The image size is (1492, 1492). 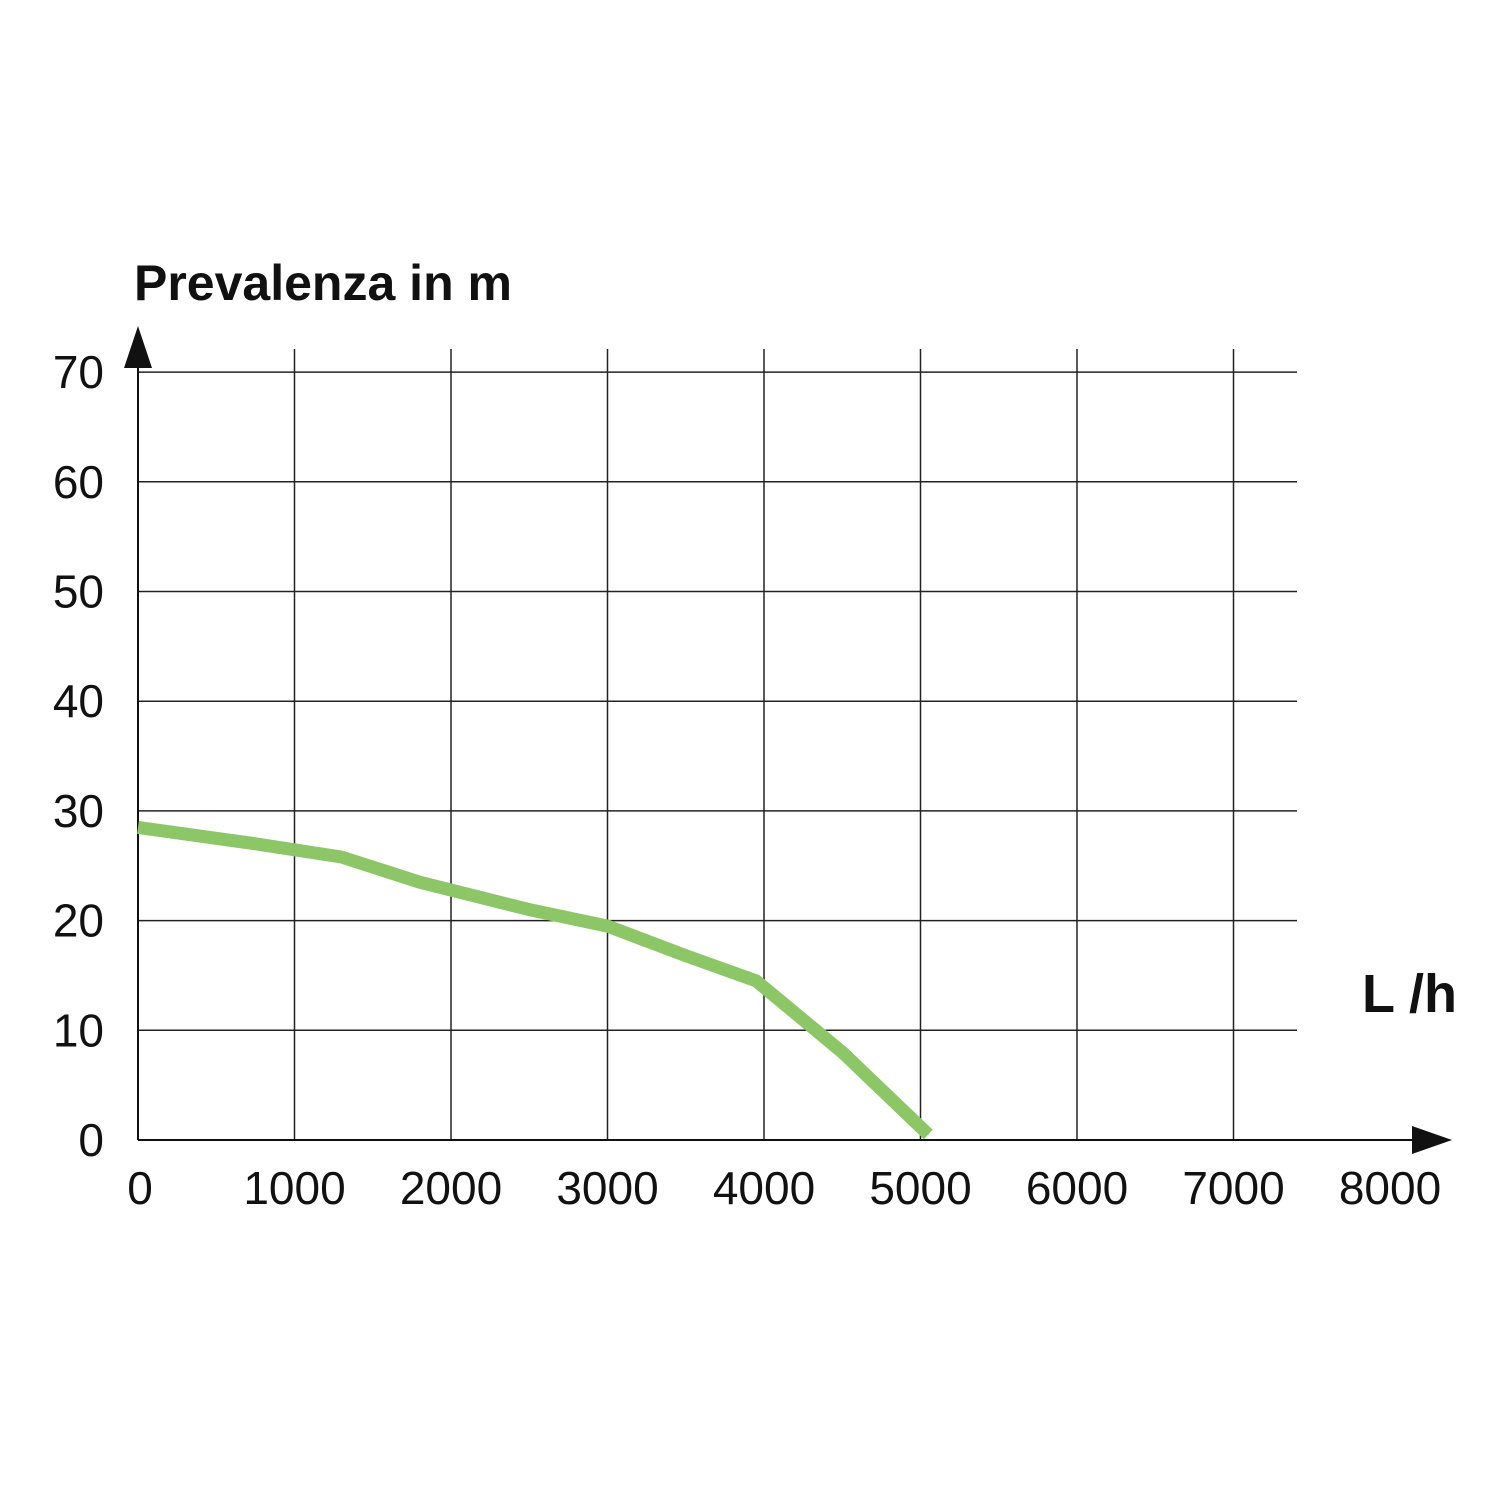 I want to click on x-tick-label: 1000, so click(x=294, y=1188).